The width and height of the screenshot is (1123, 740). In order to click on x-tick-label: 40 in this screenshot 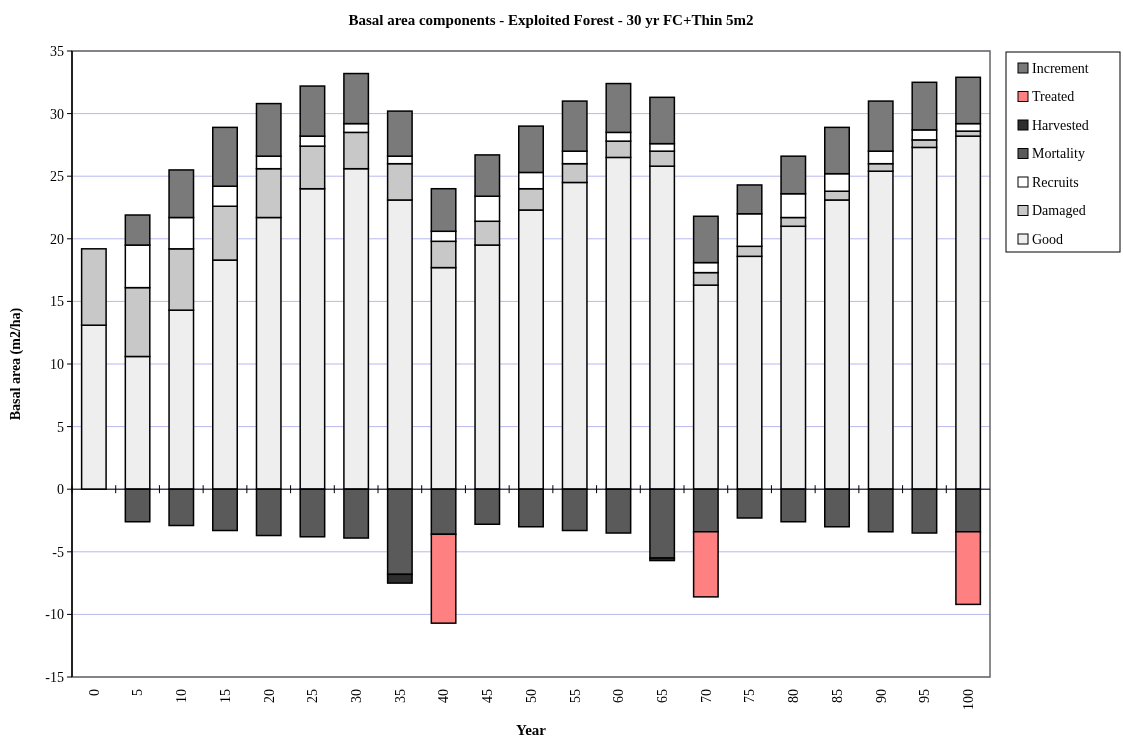, I will do `click(444, 696)`.